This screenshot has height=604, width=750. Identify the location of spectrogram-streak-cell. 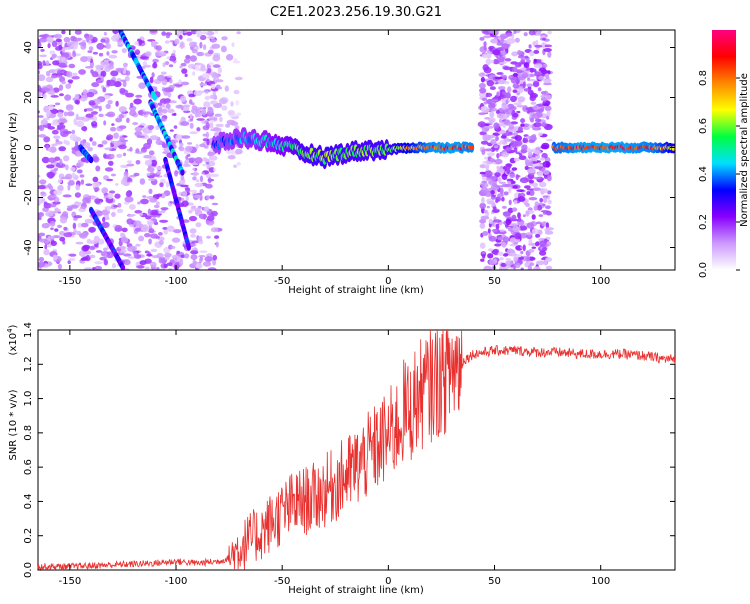
(91, 160).